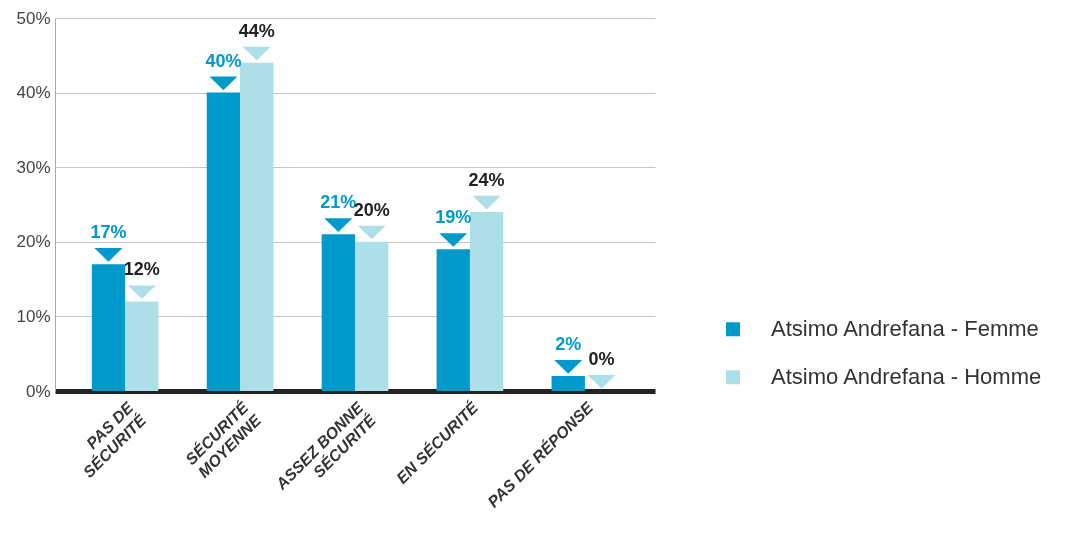 Image resolution: width=1072 pixels, height=548 pixels. Describe the element at coordinates (33, 18) in the screenshot. I see `y-tick-label: 50%` at that location.